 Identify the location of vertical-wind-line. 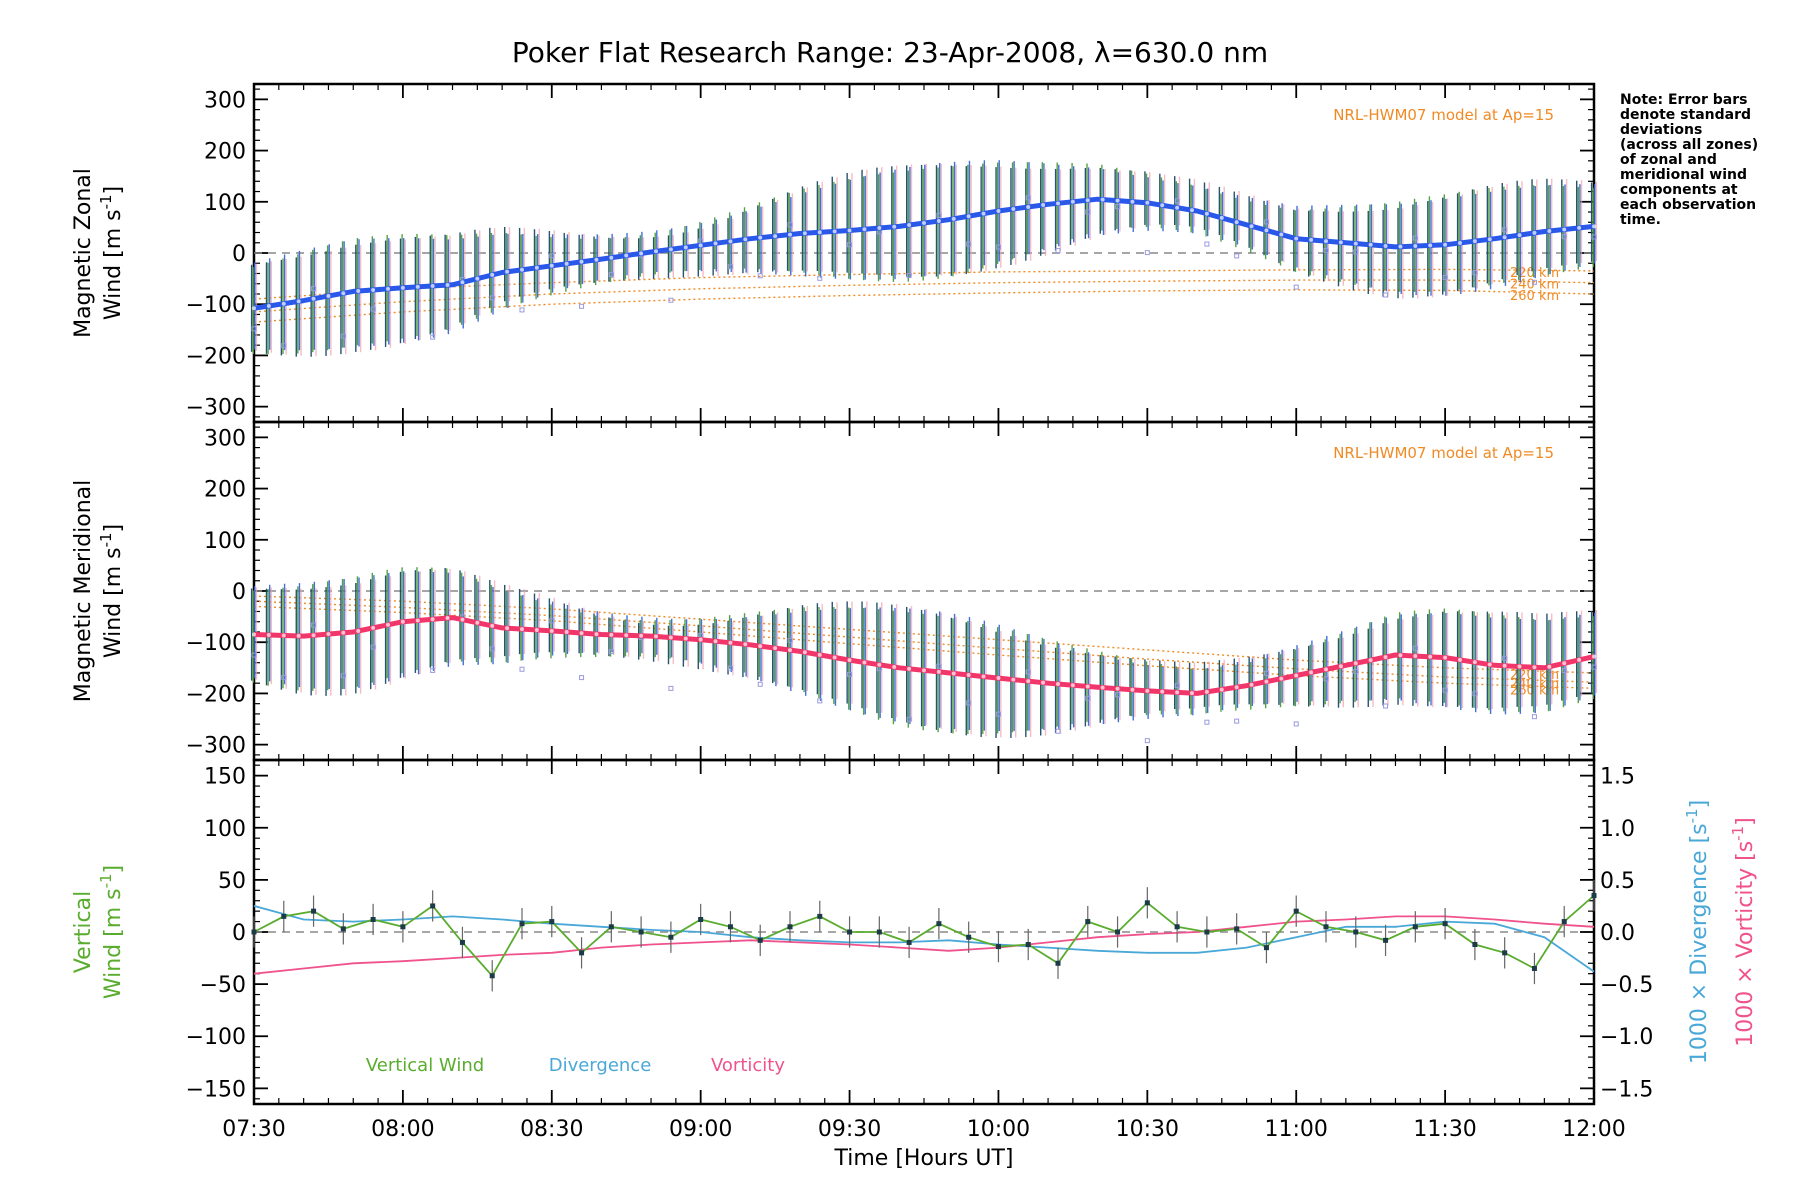
(924, 936).